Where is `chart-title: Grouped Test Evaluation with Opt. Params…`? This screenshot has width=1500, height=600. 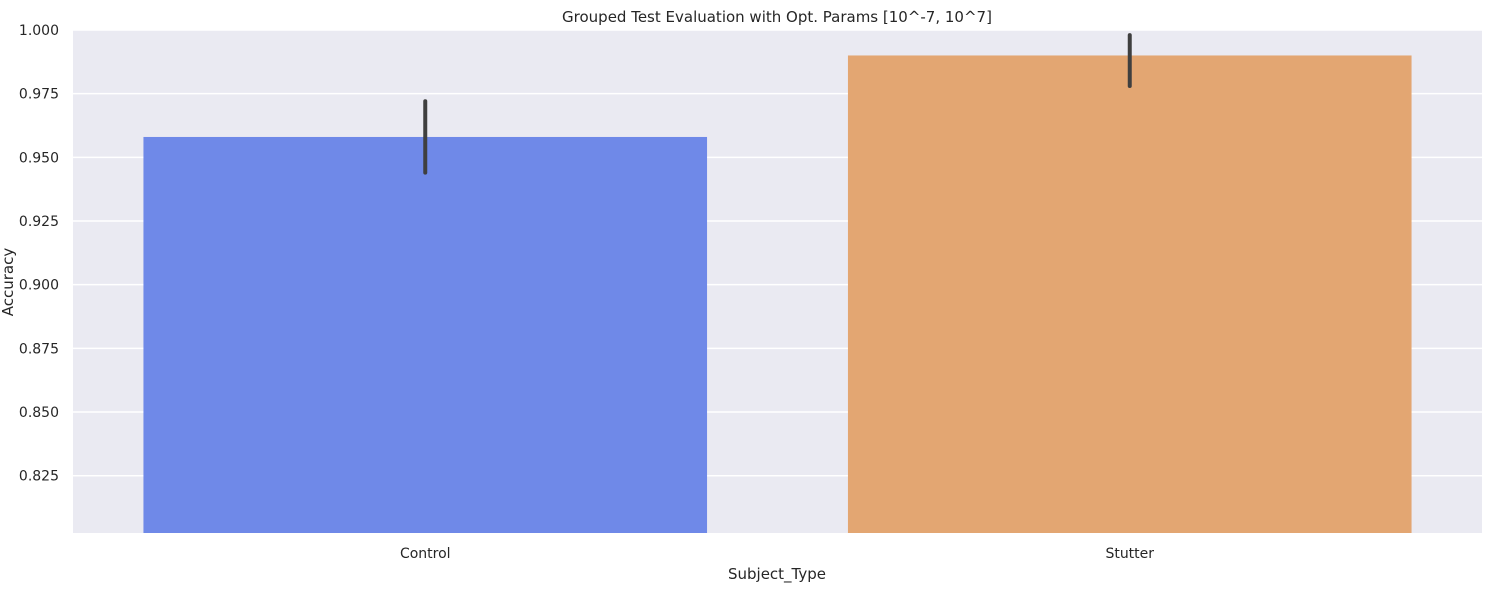
chart-title: Grouped Test Evaluation with Opt. Params… is located at coordinates (777, 17).